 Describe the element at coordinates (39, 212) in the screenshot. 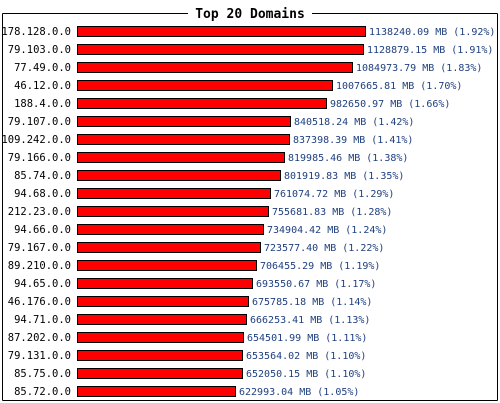

I see `category-label: 212.23.0.0` at that location.